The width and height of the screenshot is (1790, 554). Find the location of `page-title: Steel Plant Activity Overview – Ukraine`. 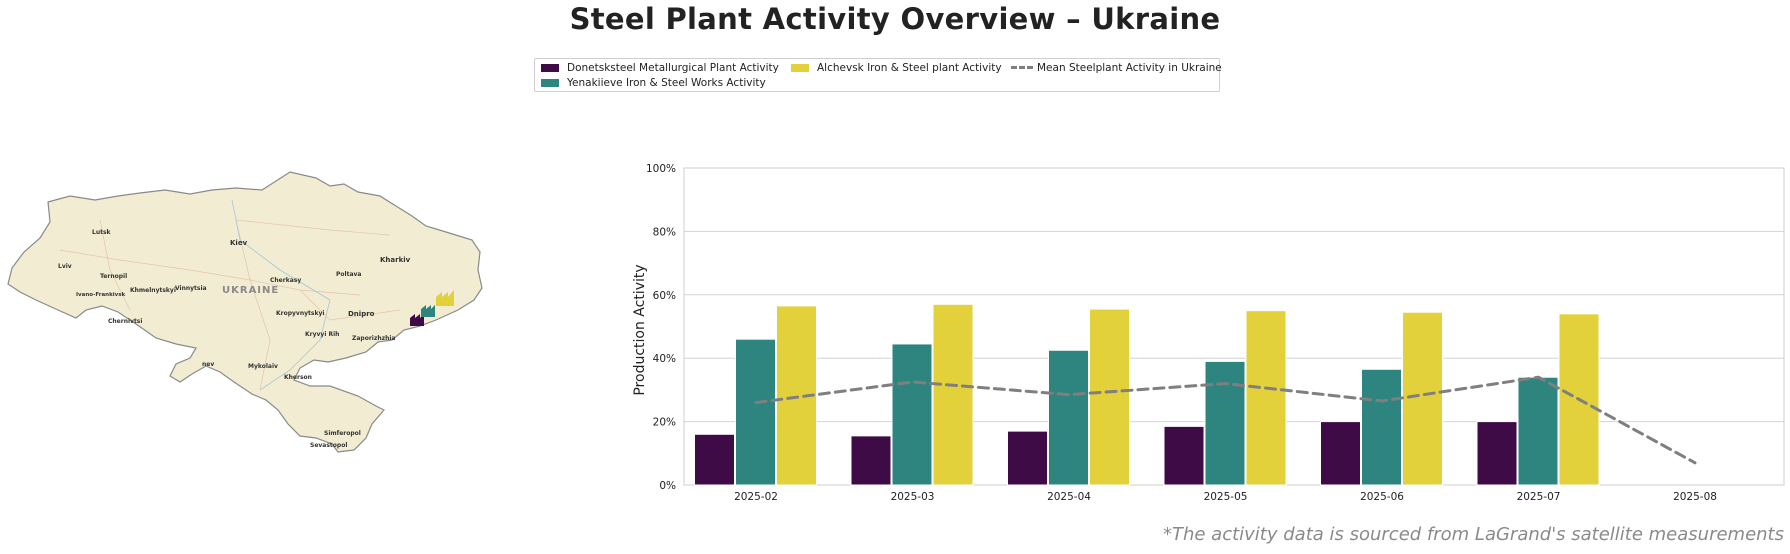

page-title: Steel Plant Activity Overview – Ukraine is located at coordinates (895, 19).